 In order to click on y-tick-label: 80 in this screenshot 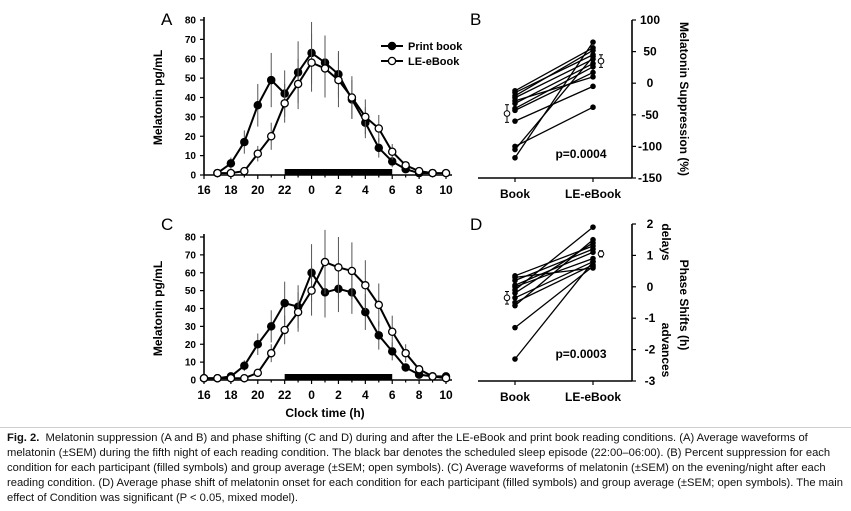, I will do `click(191, 21)`.